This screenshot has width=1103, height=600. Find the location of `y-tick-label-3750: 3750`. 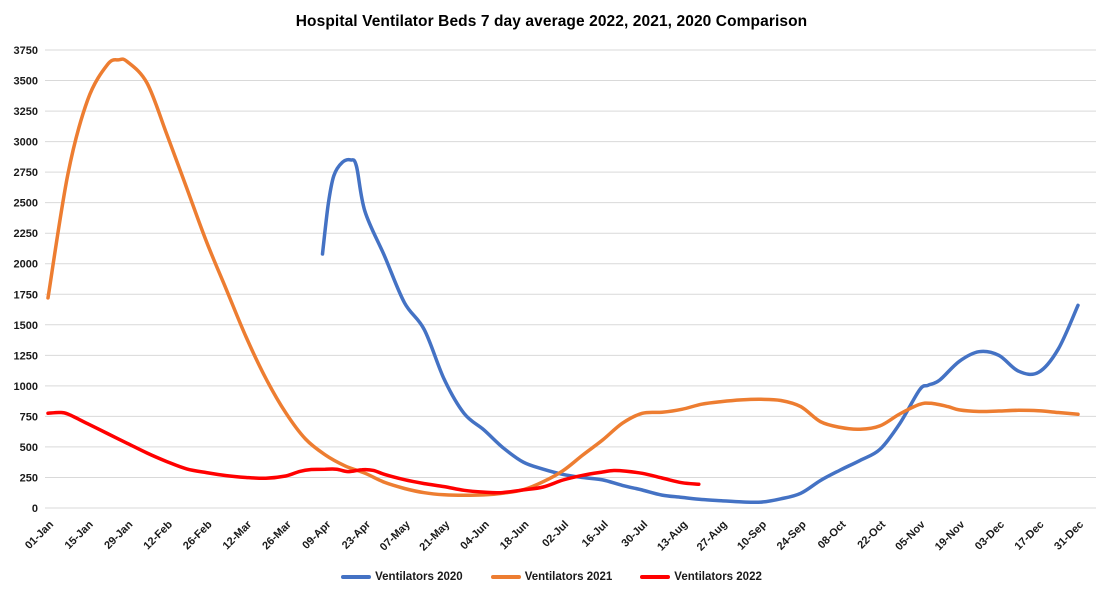

y-tick-label-3750: 3750 is located at coordinates (26, 51).